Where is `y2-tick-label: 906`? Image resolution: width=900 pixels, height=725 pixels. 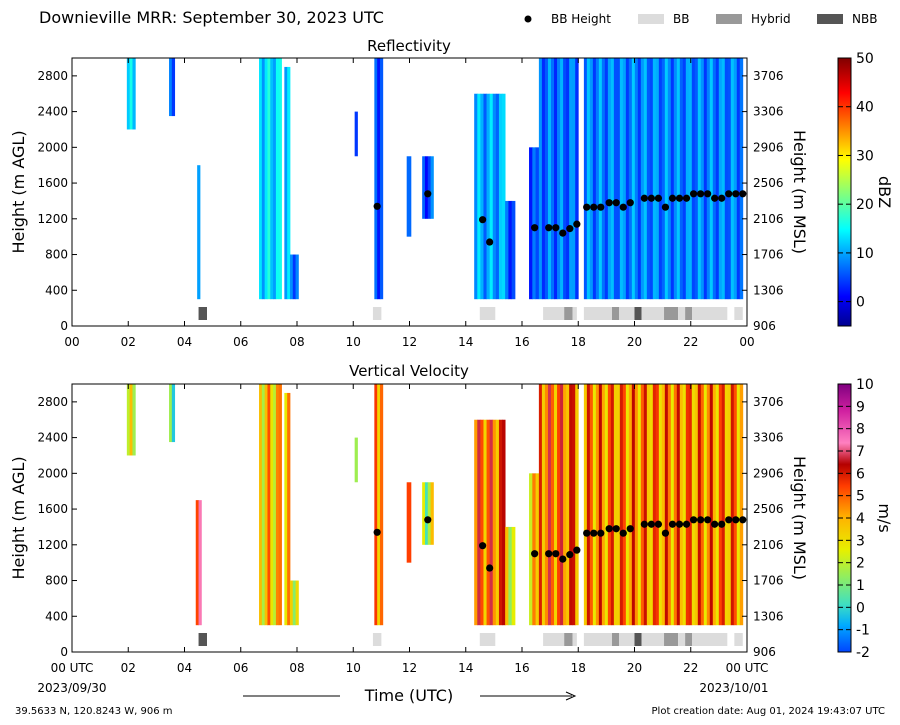 y2-tick-label: 906 is located at coordinates (764, 326).